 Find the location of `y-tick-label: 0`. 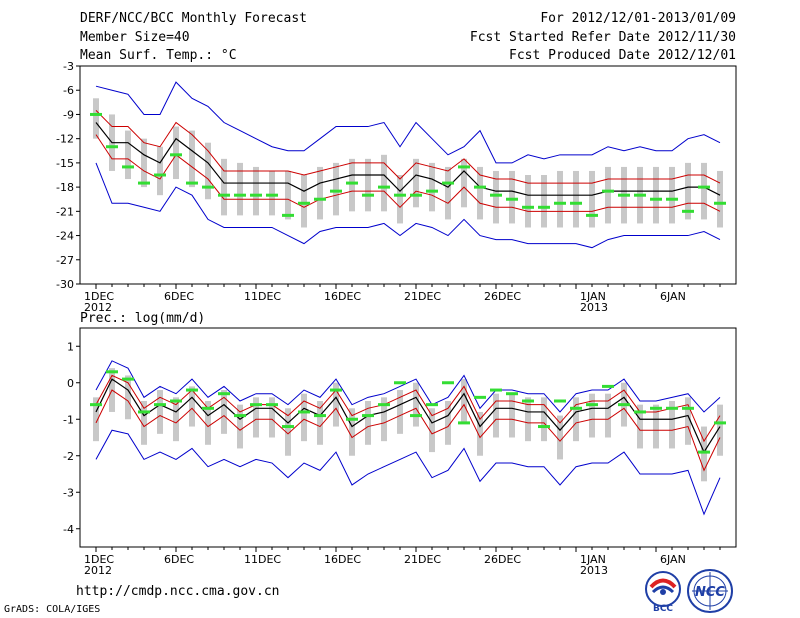

y-tick-label: 0 is located at coordinates (70, 383).